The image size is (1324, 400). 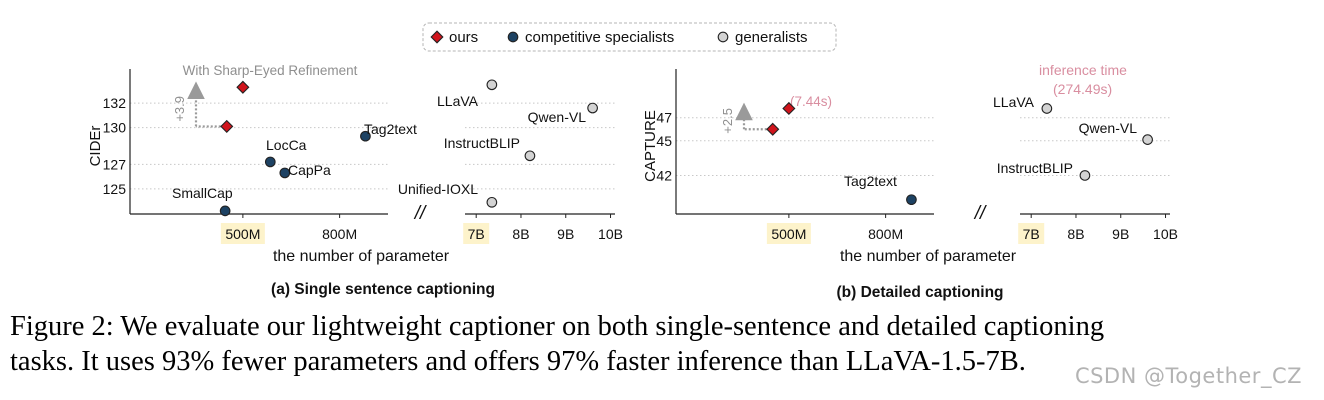 I want to click on point-label-4: LLaVA, so click(x=1014, y=102).